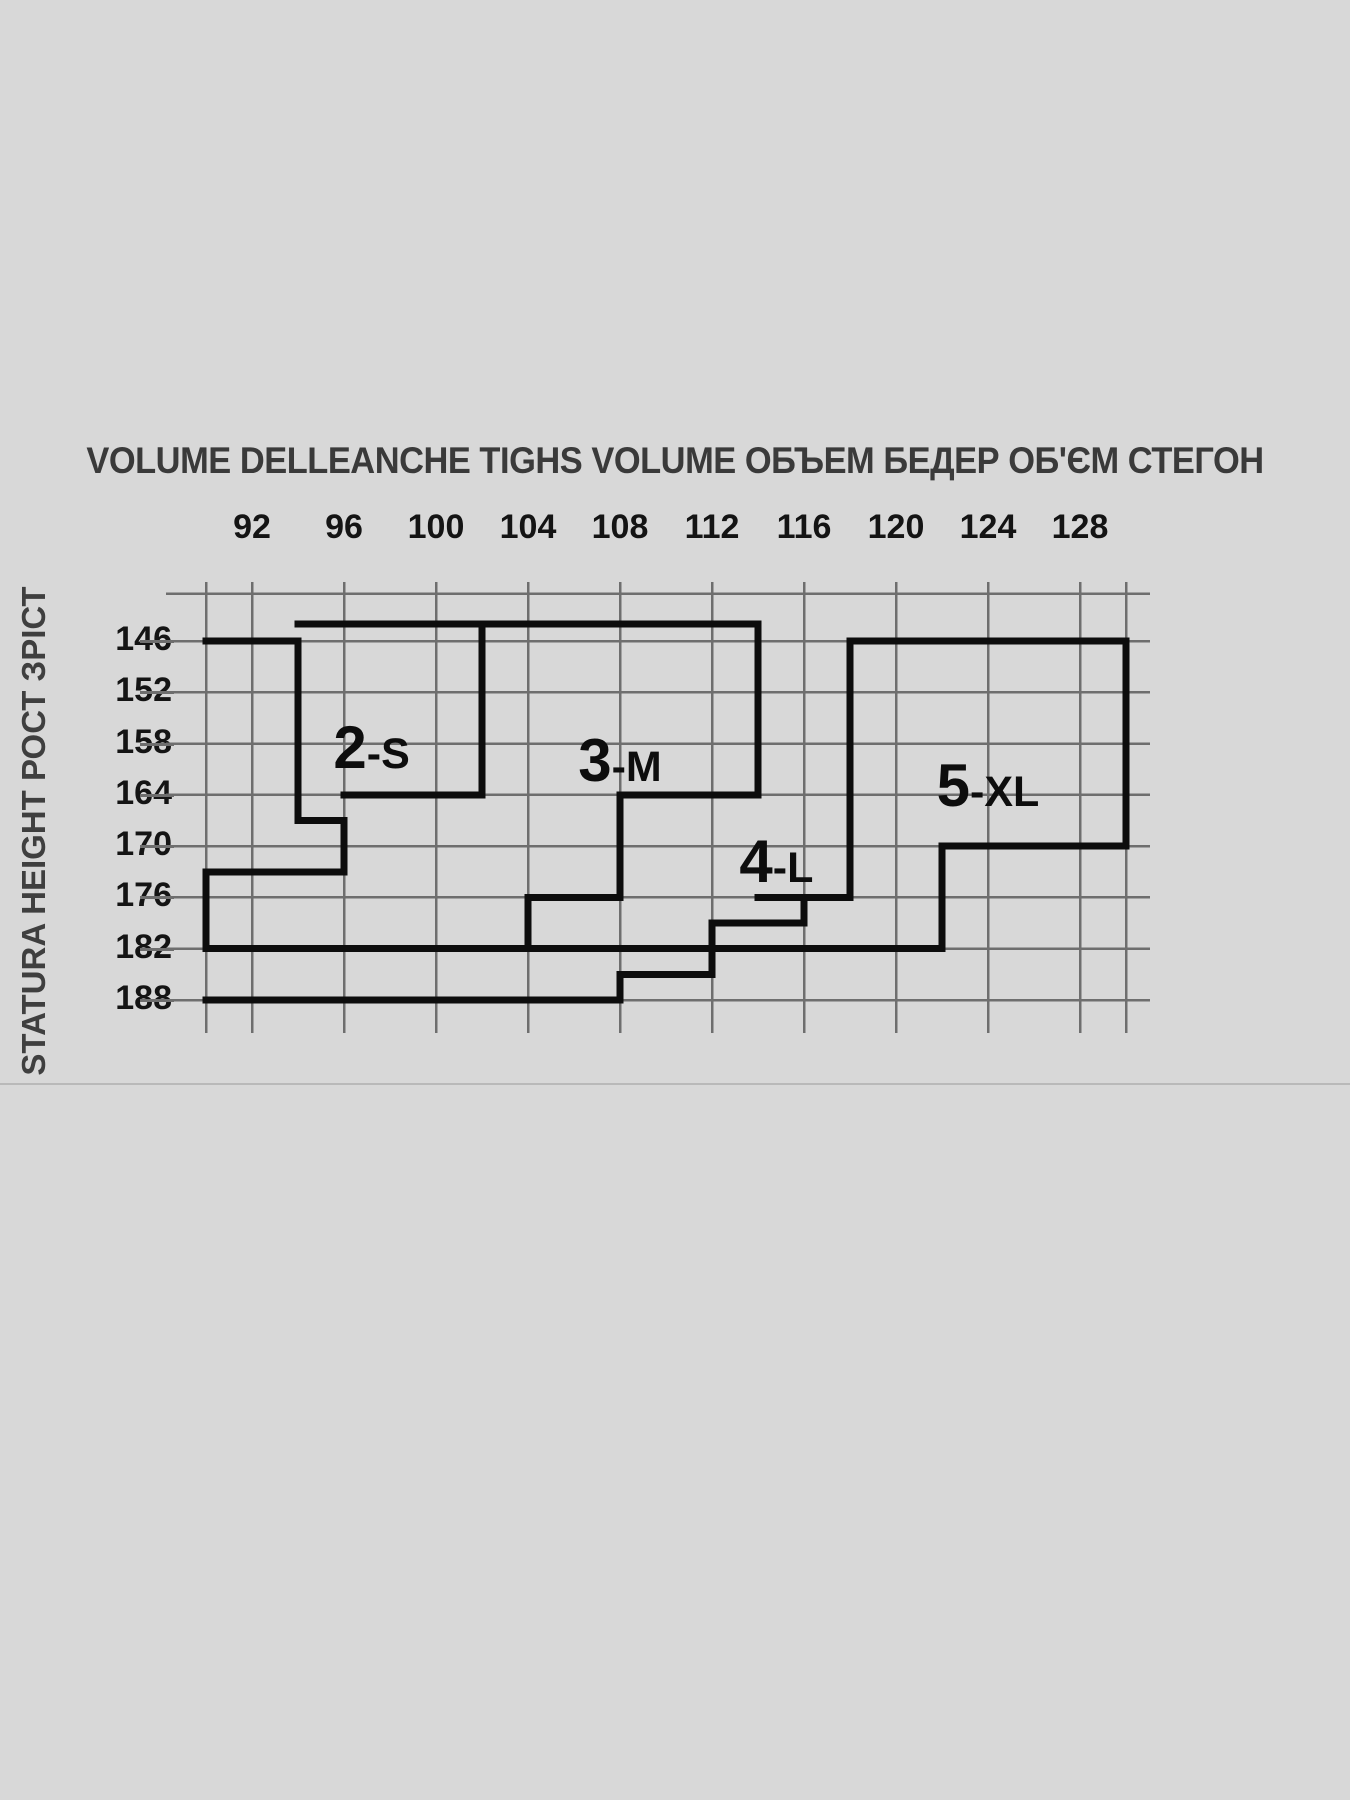 The width and height of the screenshot is (1350, 1800). What do you see at coordinates (143, 844) in the screenshot?
I see `y-tick-label: 170` at bounding box center [143, 844].